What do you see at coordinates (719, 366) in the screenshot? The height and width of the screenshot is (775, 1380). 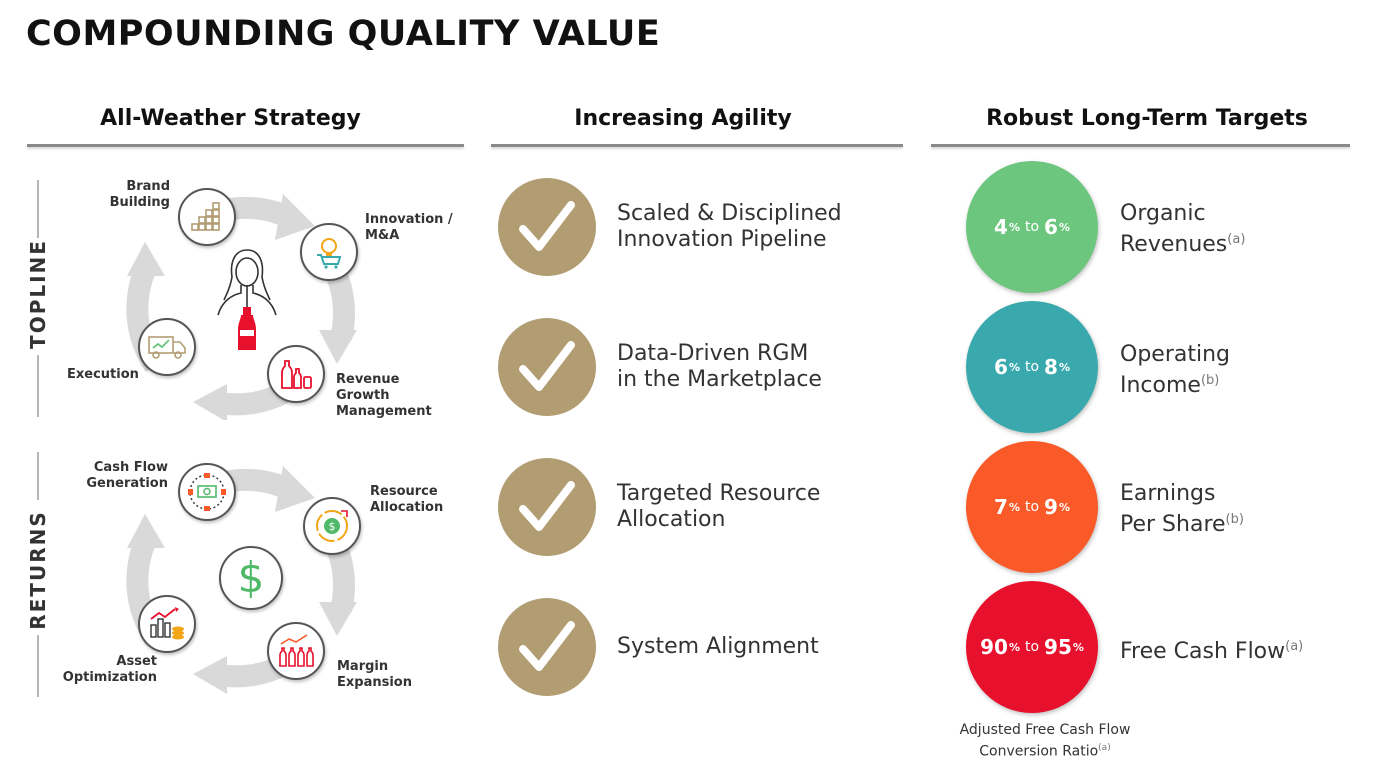 I see `agility-item: Data-Driven RGM in the Marketplace` at bounding box center [719, 366].